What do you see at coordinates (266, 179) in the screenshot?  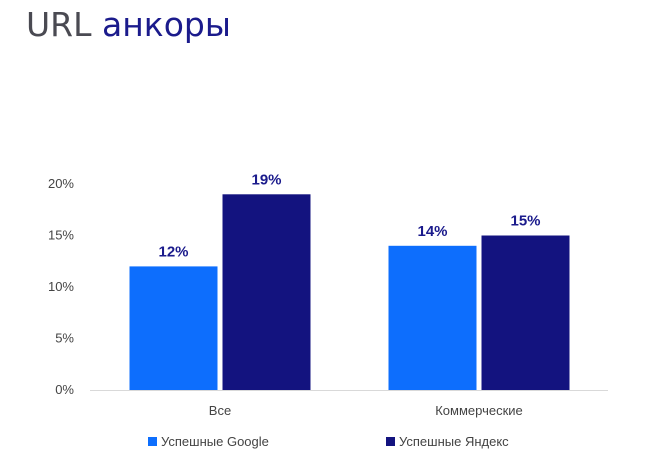 I see `data-label: 19%` at bounding box center [266, 179].